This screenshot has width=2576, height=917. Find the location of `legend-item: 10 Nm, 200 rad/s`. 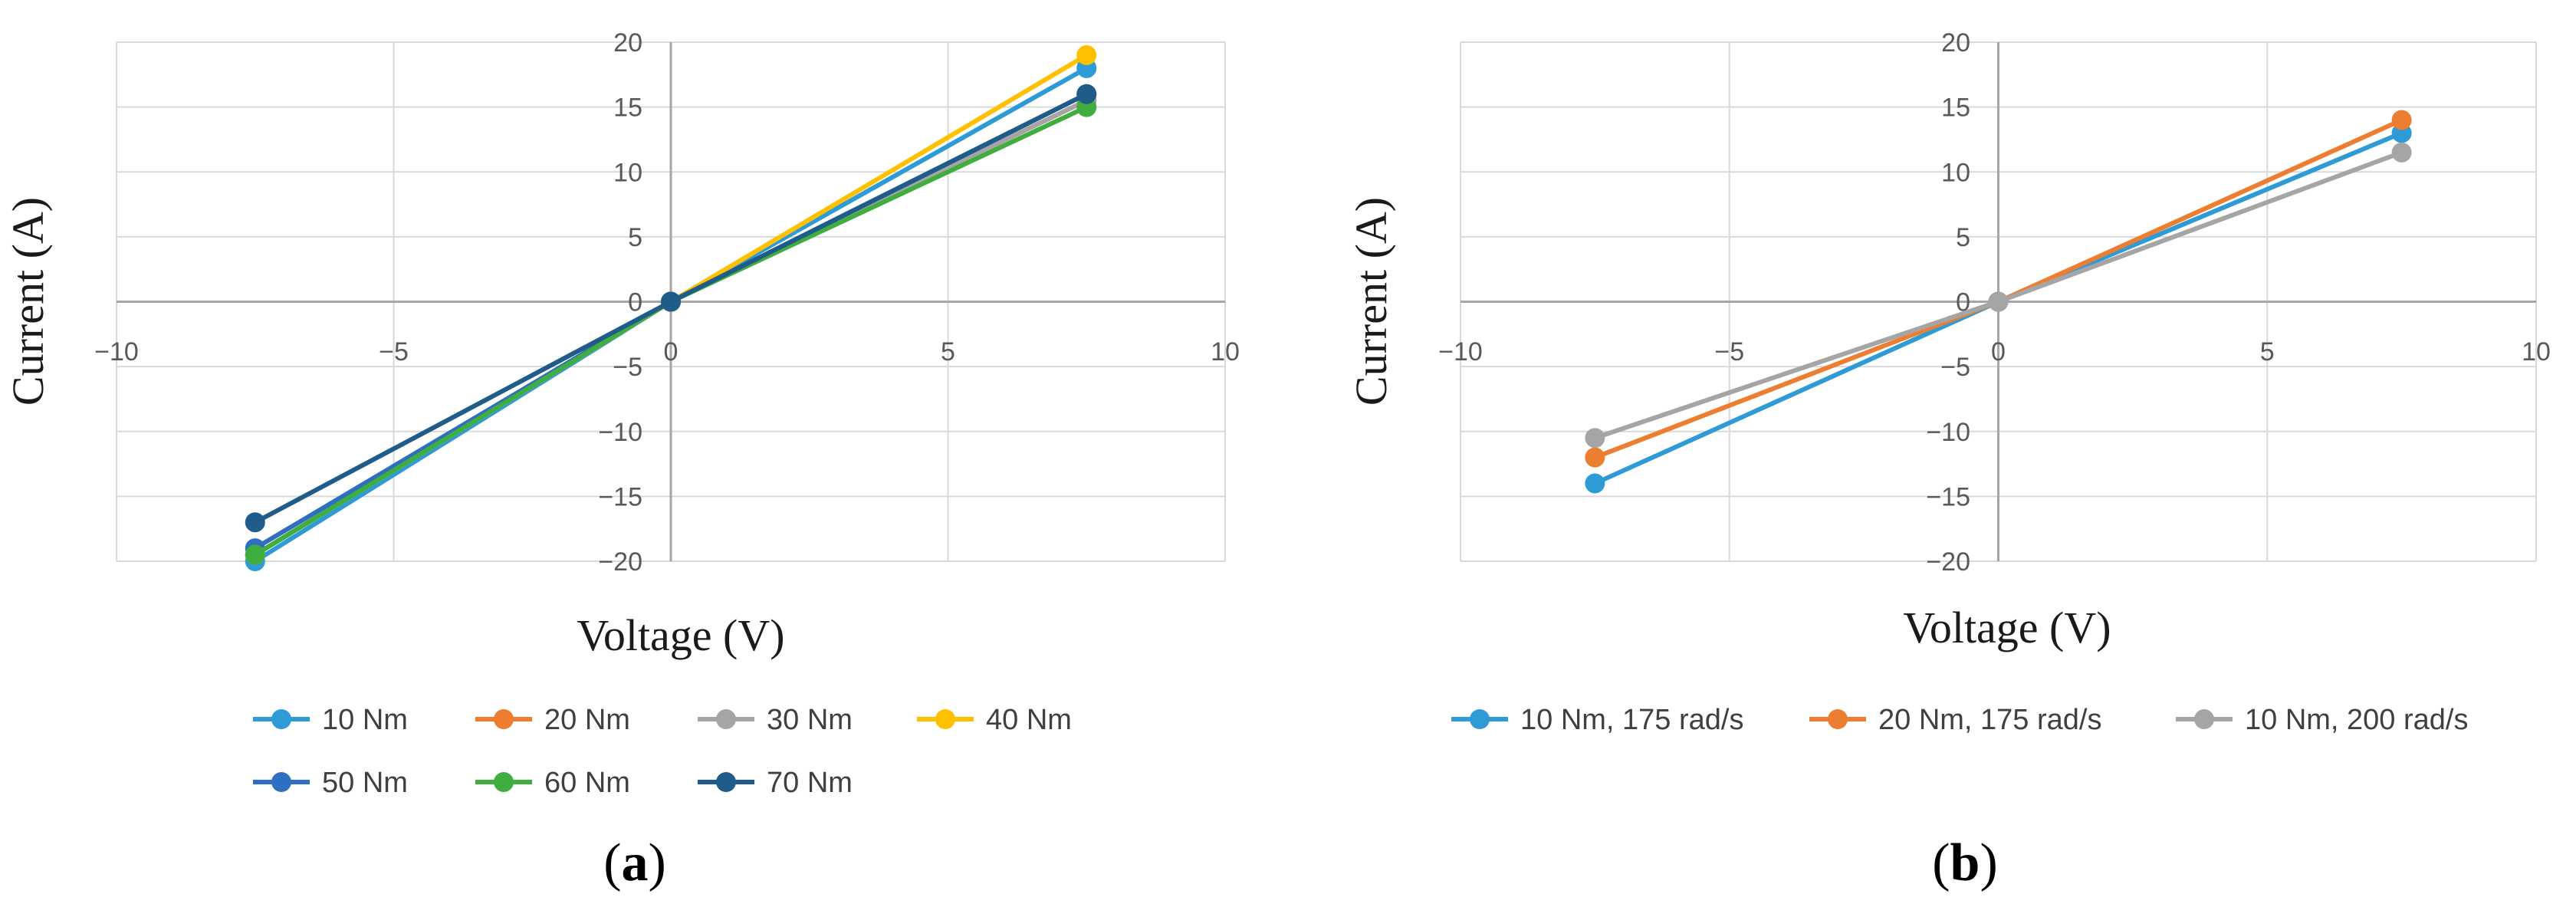

legend-item: 10 Nm, 200 rad/s is located at coordinates (2322, 720).